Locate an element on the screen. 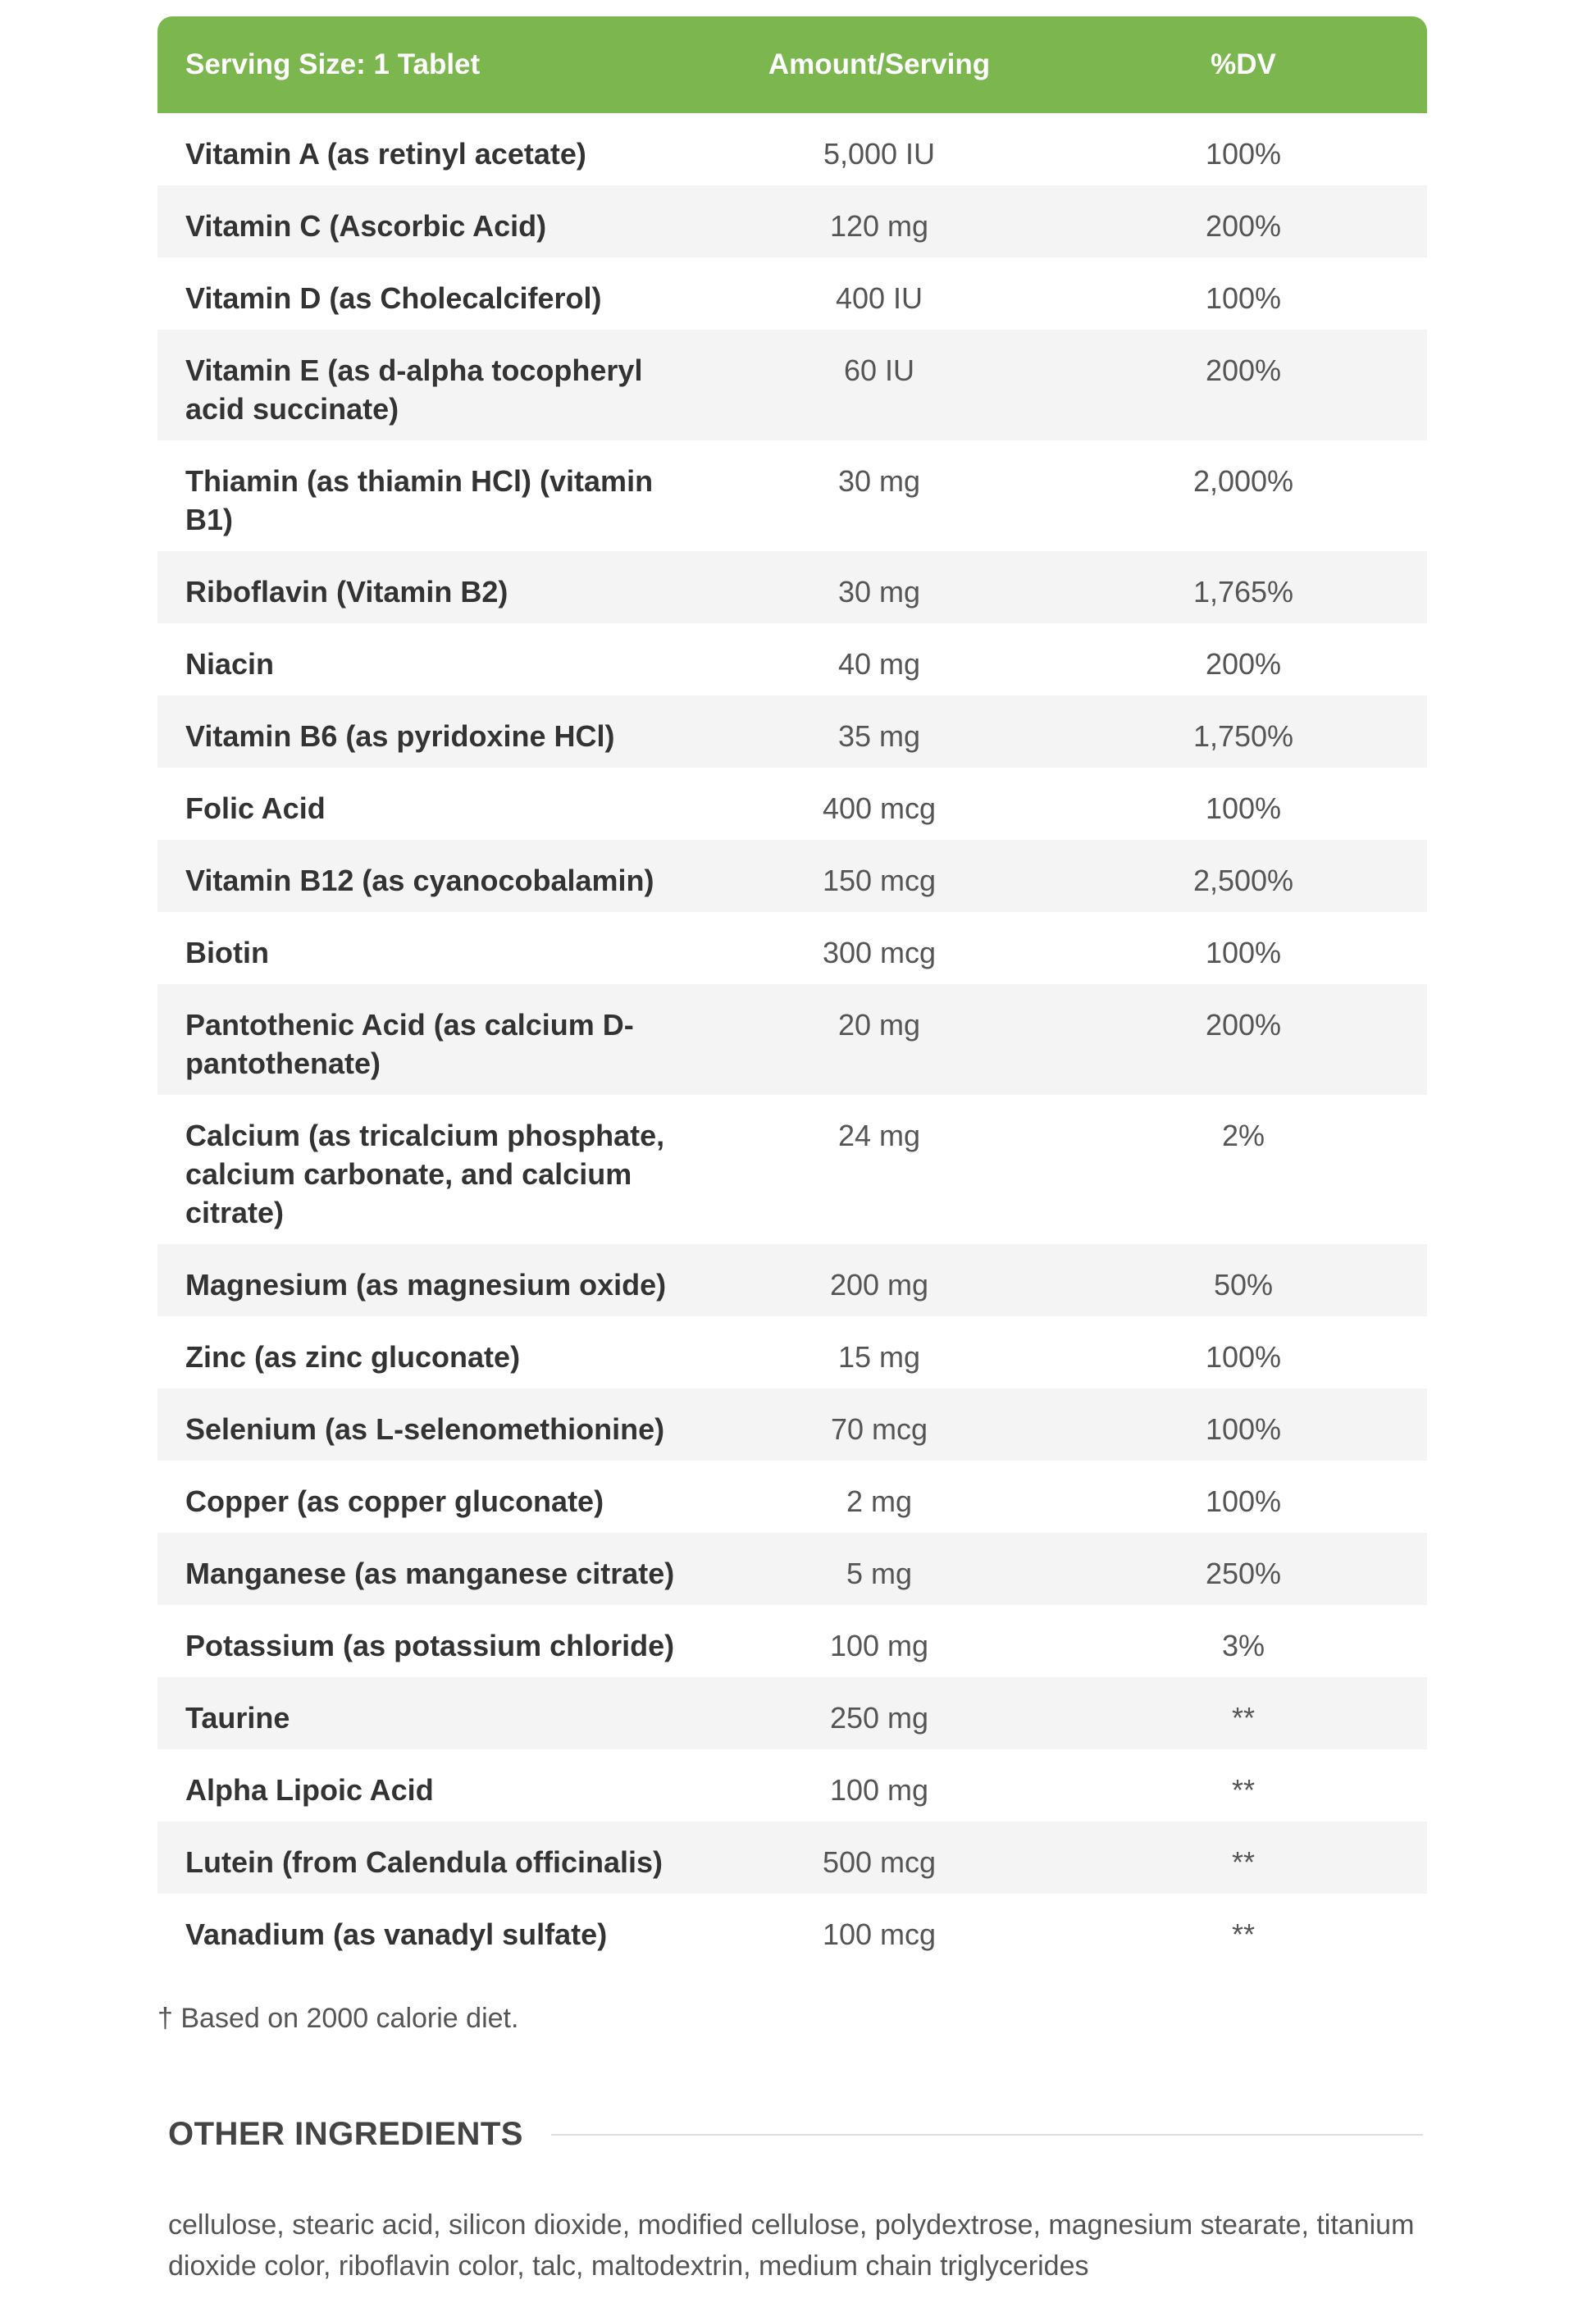 The image size is (1596, 2298). nutrient-name: Biotin is located at coordinates (227, 952).